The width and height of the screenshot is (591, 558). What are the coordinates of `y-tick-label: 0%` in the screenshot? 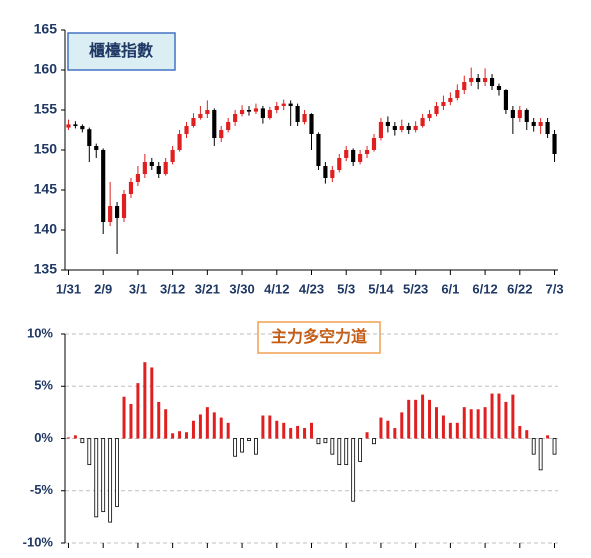 It's located at (43, 437).